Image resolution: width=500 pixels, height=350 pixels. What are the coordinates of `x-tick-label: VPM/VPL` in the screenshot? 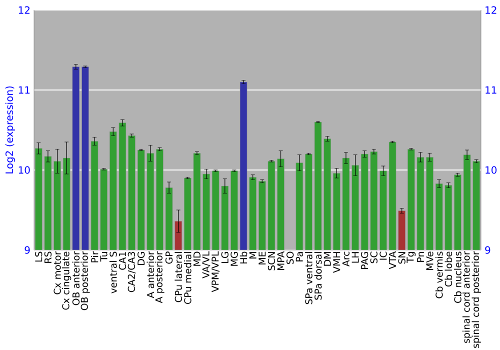 It's located at (216, 271).